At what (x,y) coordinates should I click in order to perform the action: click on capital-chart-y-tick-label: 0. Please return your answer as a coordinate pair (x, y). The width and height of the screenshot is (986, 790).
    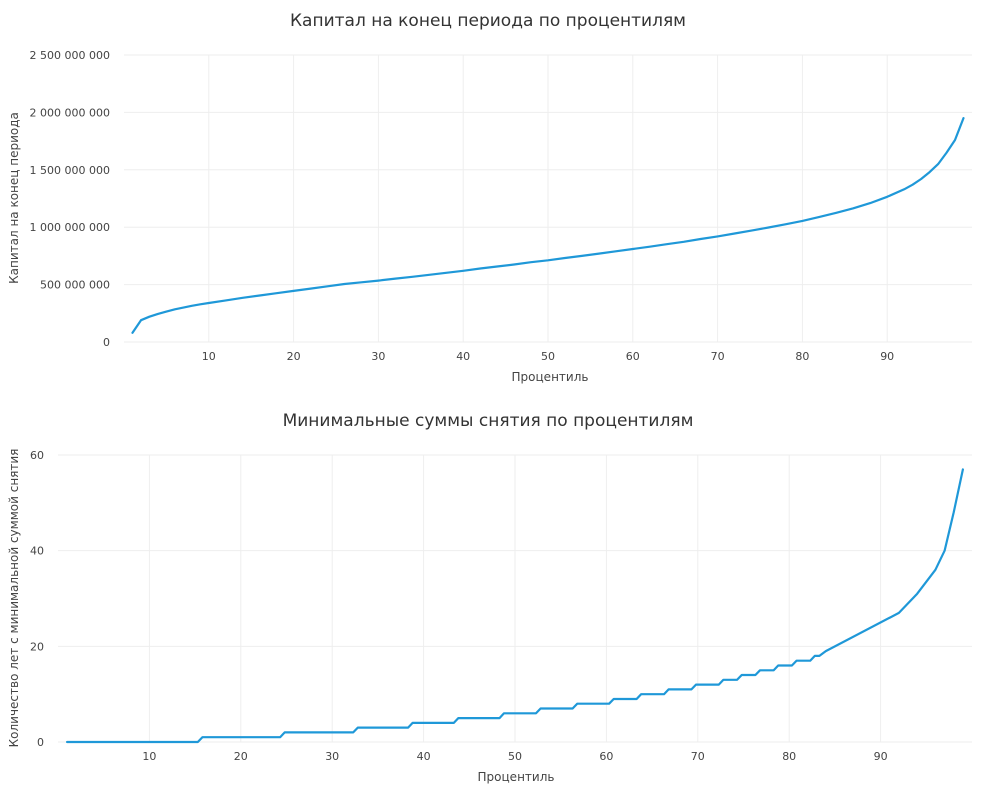
    Looking at the image, I should click on (106, 342).